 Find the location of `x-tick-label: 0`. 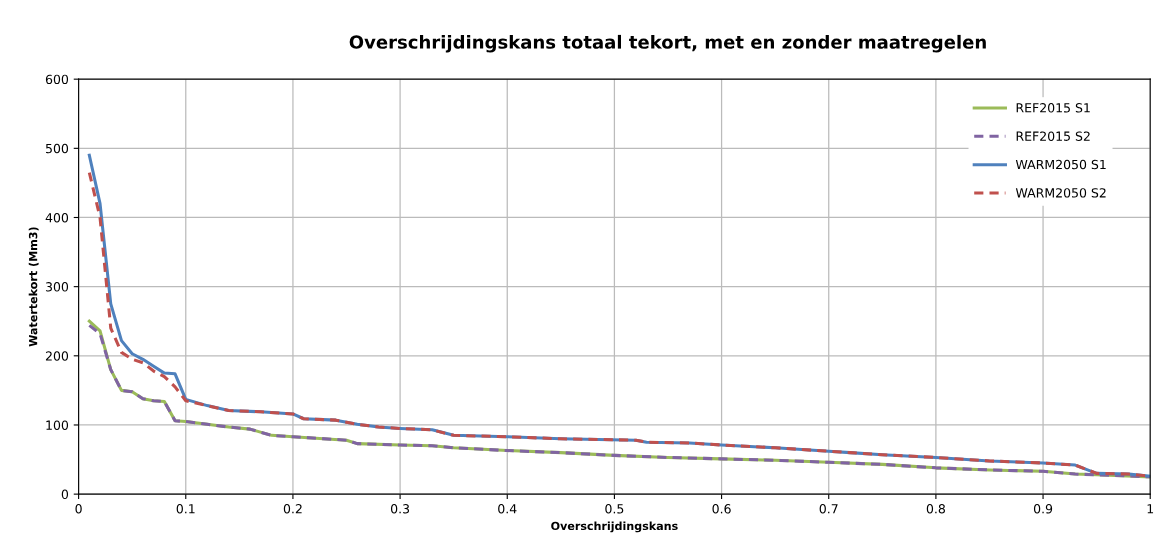

x-tick-label: 0 is located at coordinates (78, 509).